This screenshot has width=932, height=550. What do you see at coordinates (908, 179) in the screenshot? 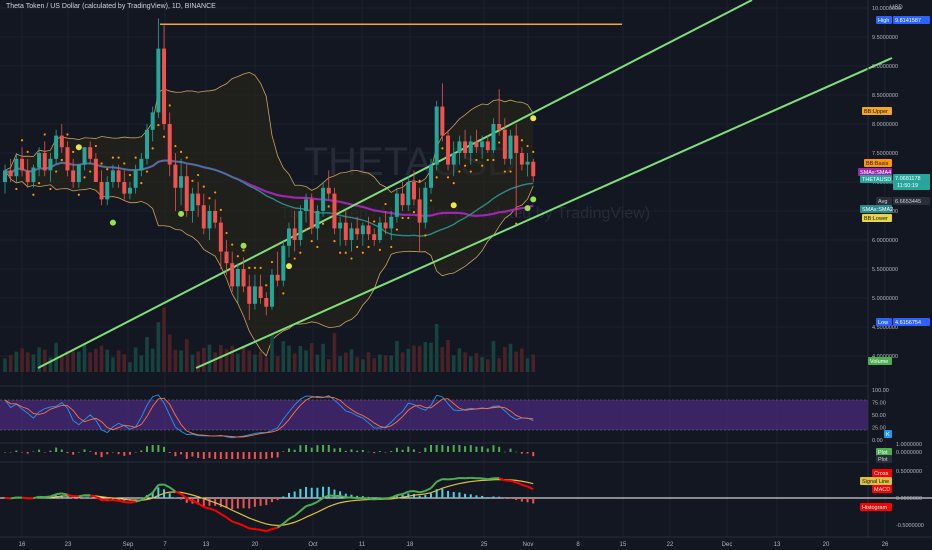
I see `current-price-text: 7.0681178` at bounding box center [908, 179].